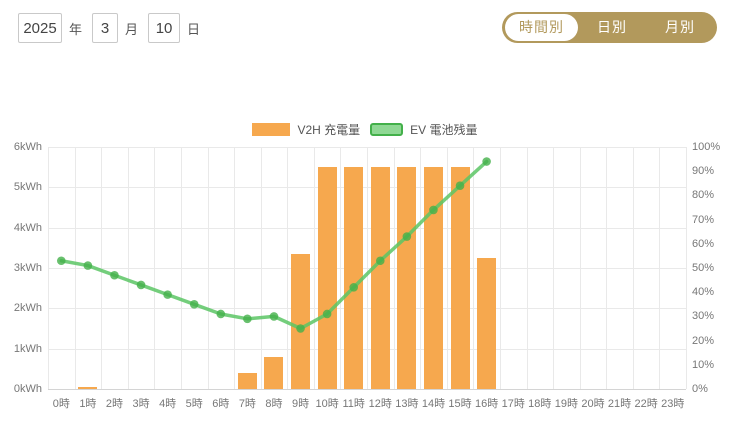 The height and width of the screenshot is (423, 730). What do you see at coordinates (541, 27) in the screenshot?
I see `tab-hourly: 時間別` at bounding box center [541, 27].